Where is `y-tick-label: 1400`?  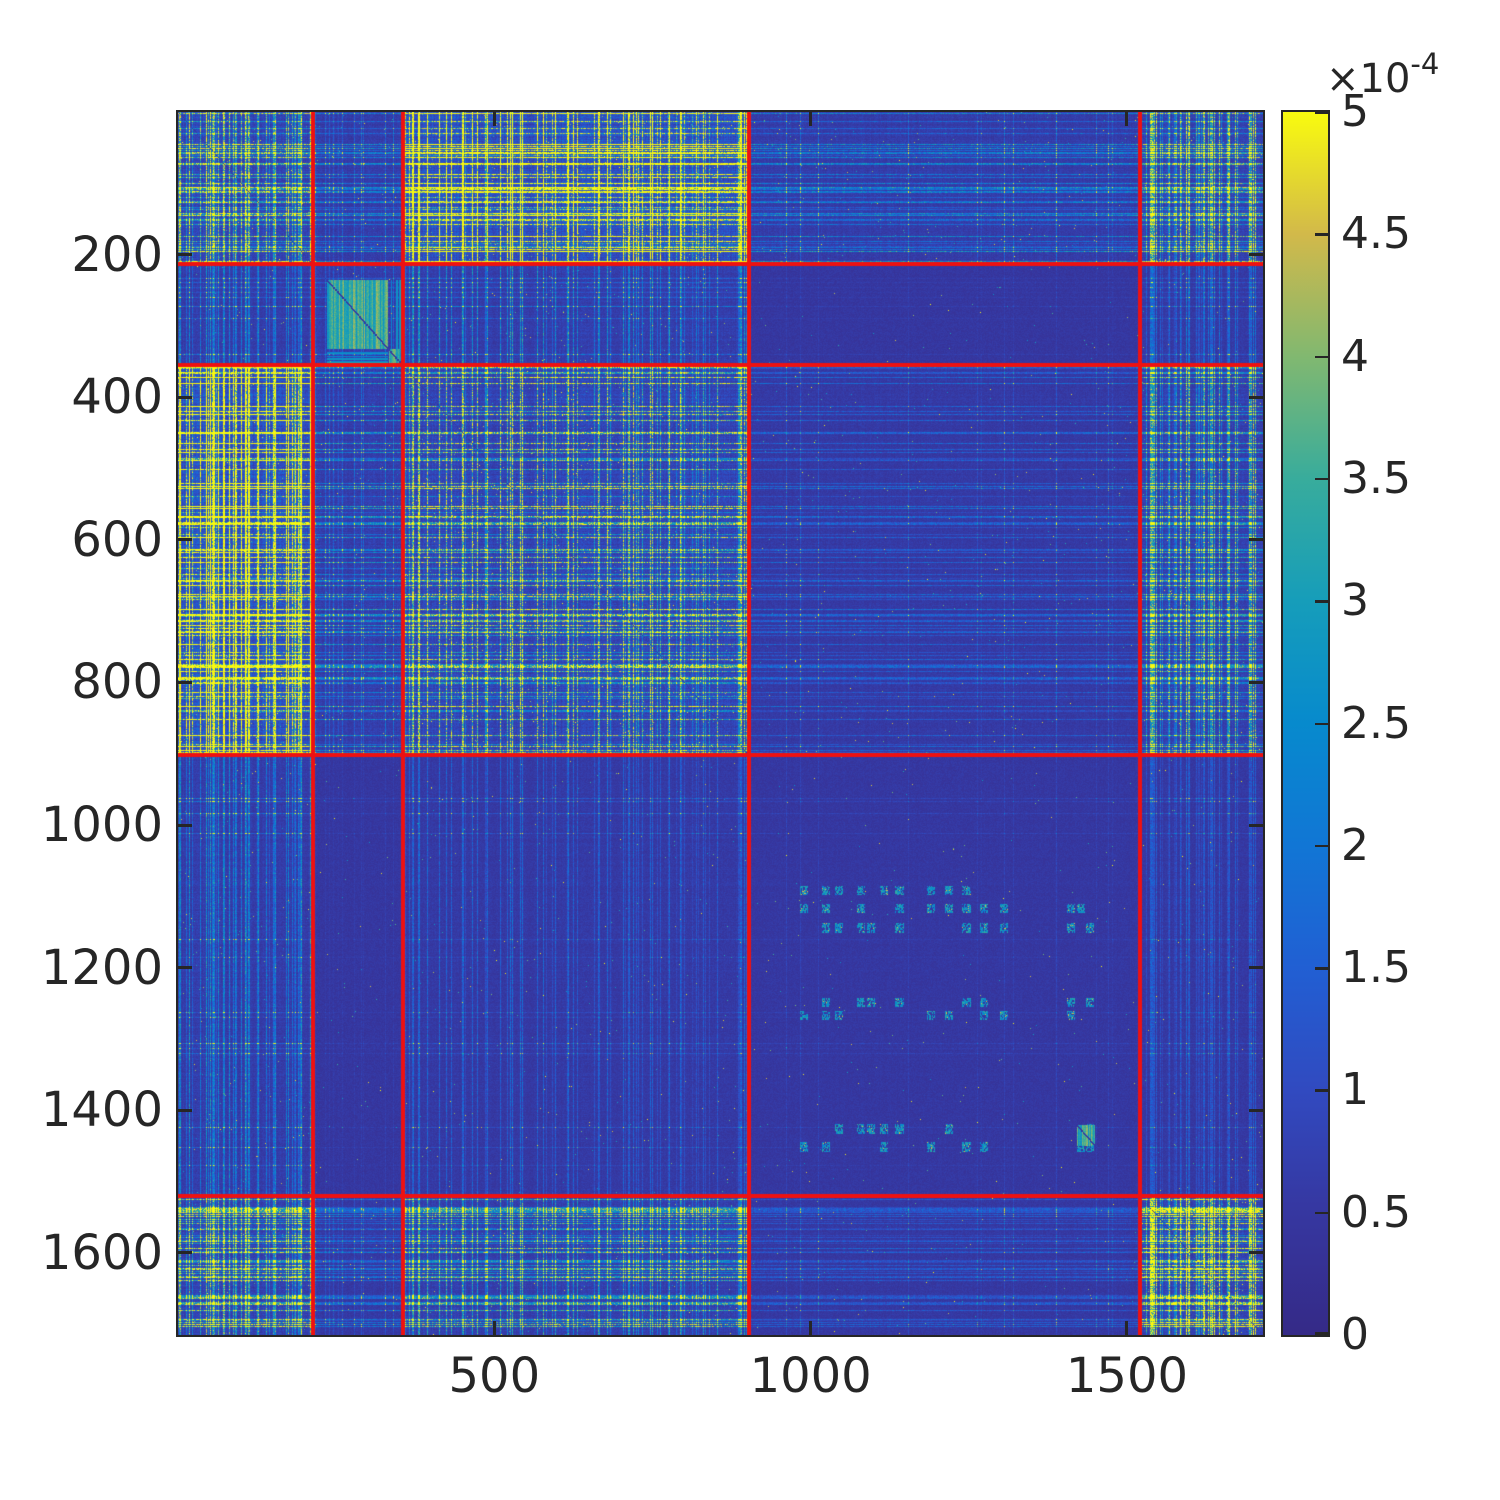
y-tick-label: 1400 is located at coordinates (101, 1110).